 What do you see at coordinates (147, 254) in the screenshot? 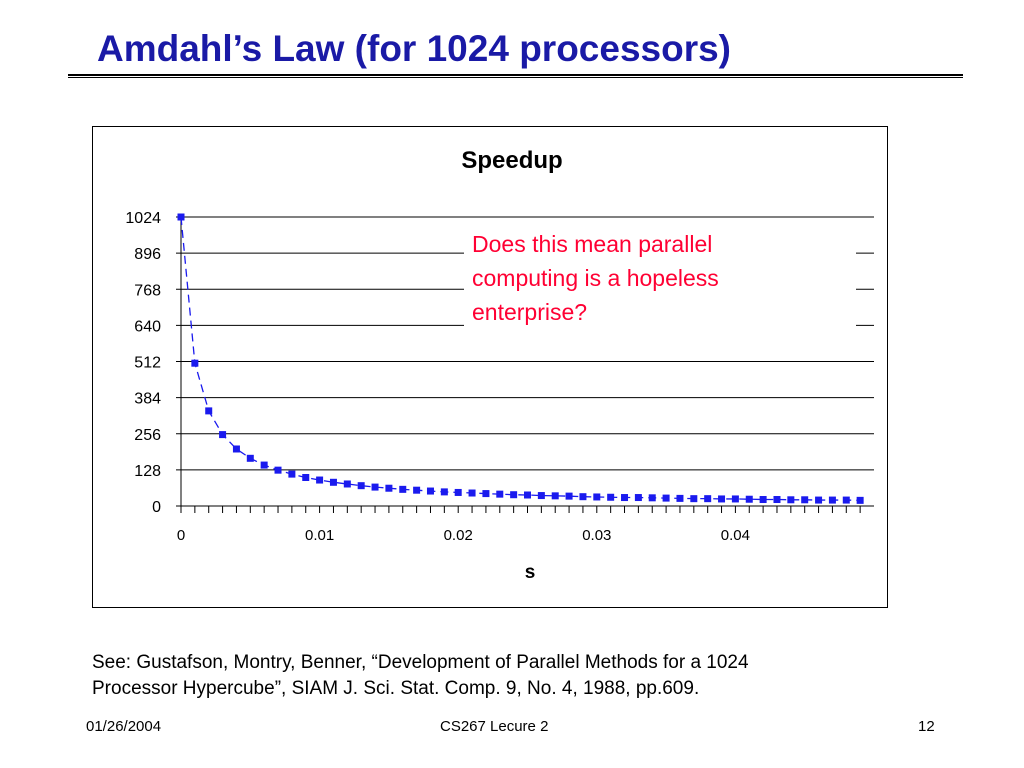
I see `y-tick-label: 896` at bounding box center [147, 254].